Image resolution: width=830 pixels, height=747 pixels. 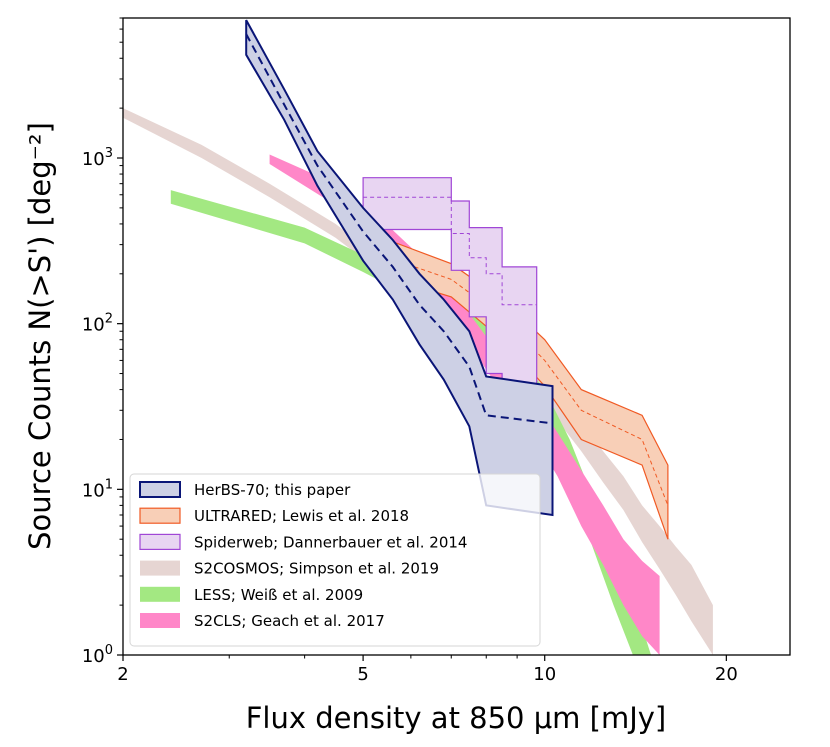 What do you see at coordinates (726, 674) in the screenshot?
I see `x-tick-label: 20` at bounding box center [726, 674].